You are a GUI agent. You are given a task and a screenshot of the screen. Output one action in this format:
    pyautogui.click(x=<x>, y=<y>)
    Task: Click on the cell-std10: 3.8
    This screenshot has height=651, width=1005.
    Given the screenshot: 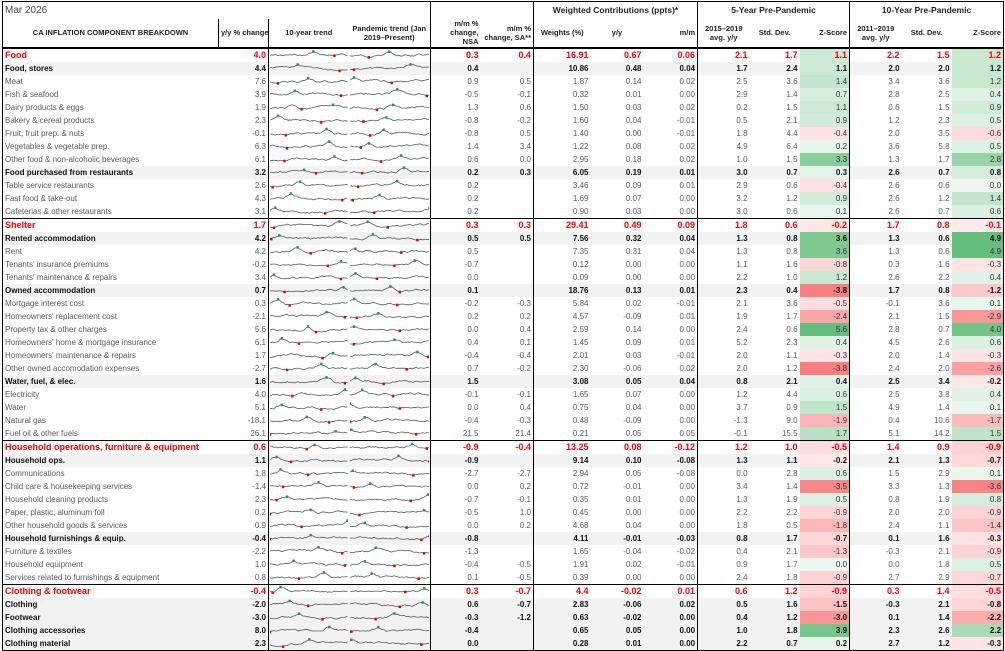 What is the action you would take?
    pyautogui.click(x=944, y=394)
    